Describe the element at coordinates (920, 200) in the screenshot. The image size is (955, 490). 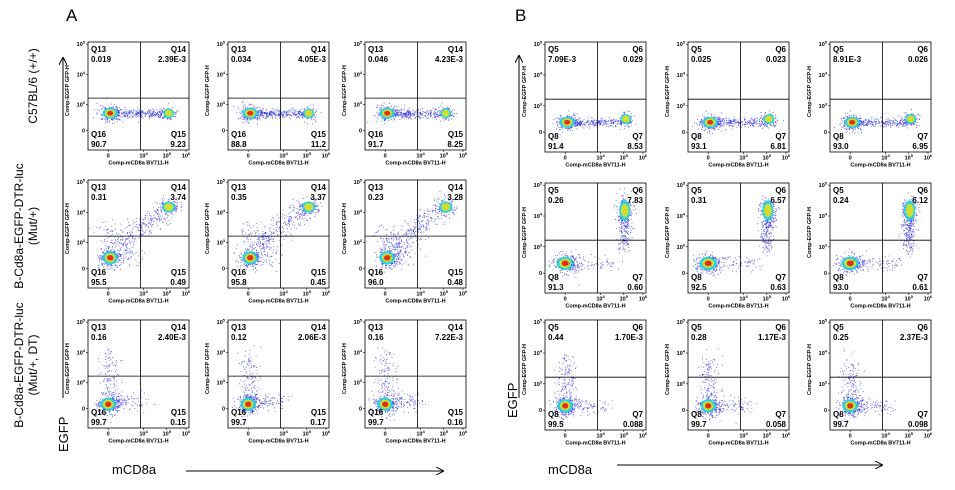
I see `quadrant-value-ur: 6.12` at that location.